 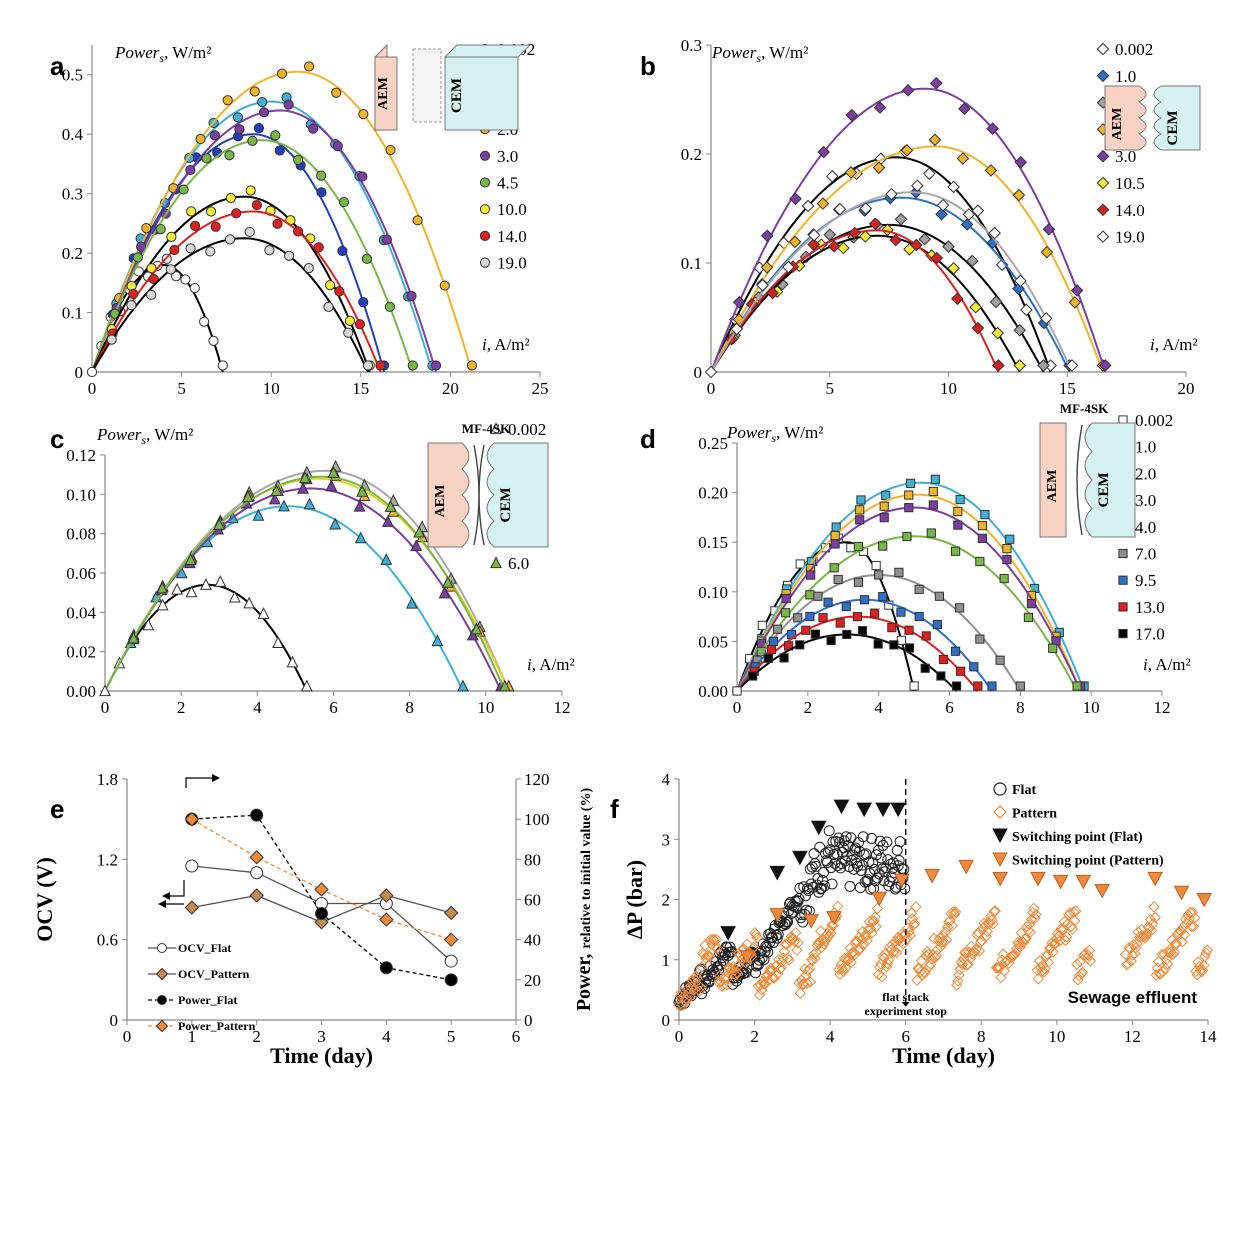 I want to click on data-point-2.5, so click(x=1019, y=195).